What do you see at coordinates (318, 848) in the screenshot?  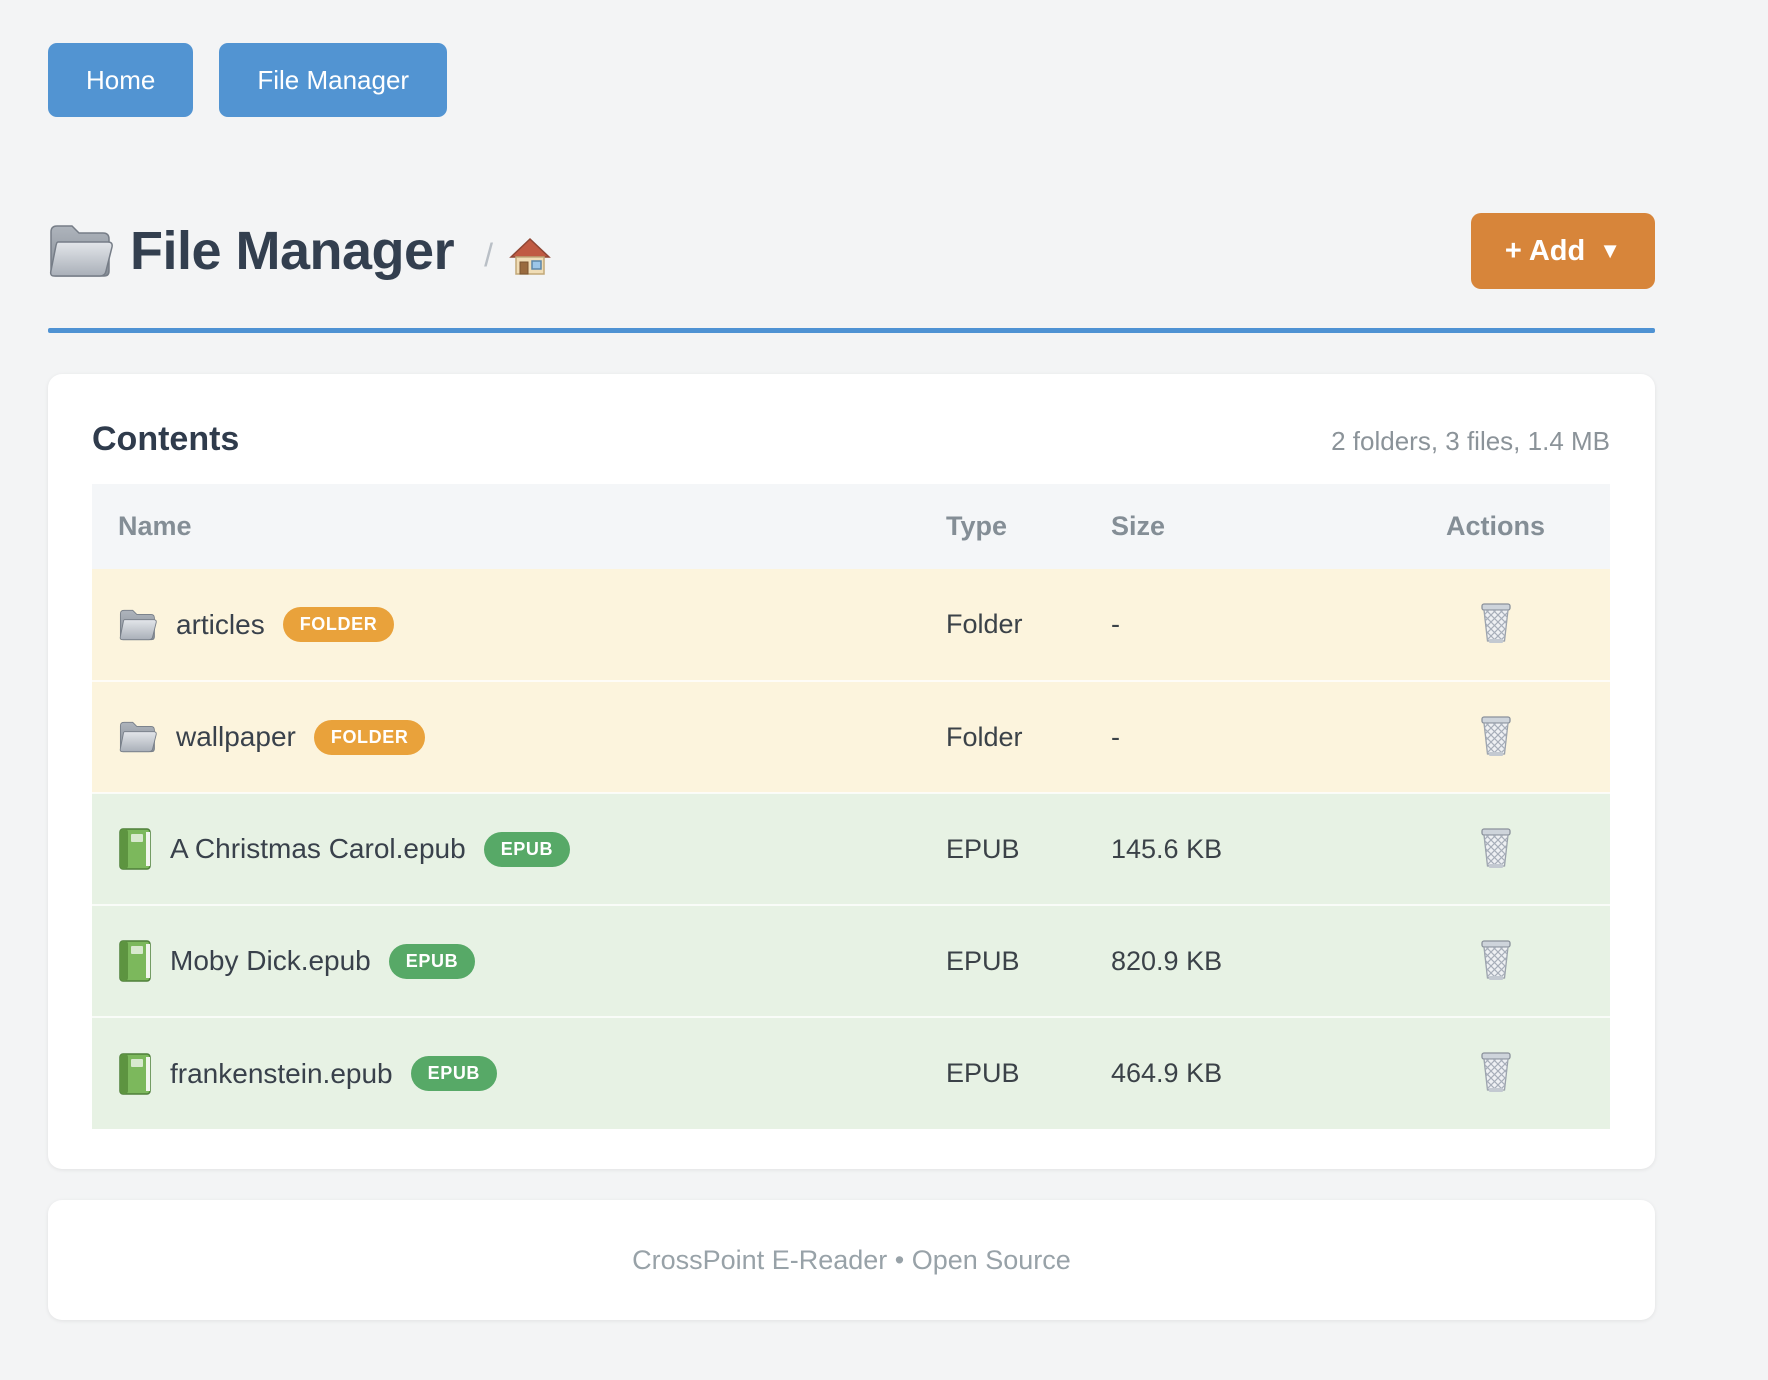 I see `file-name: A Christmas Carol.epub` at bounding box center [318, 848].